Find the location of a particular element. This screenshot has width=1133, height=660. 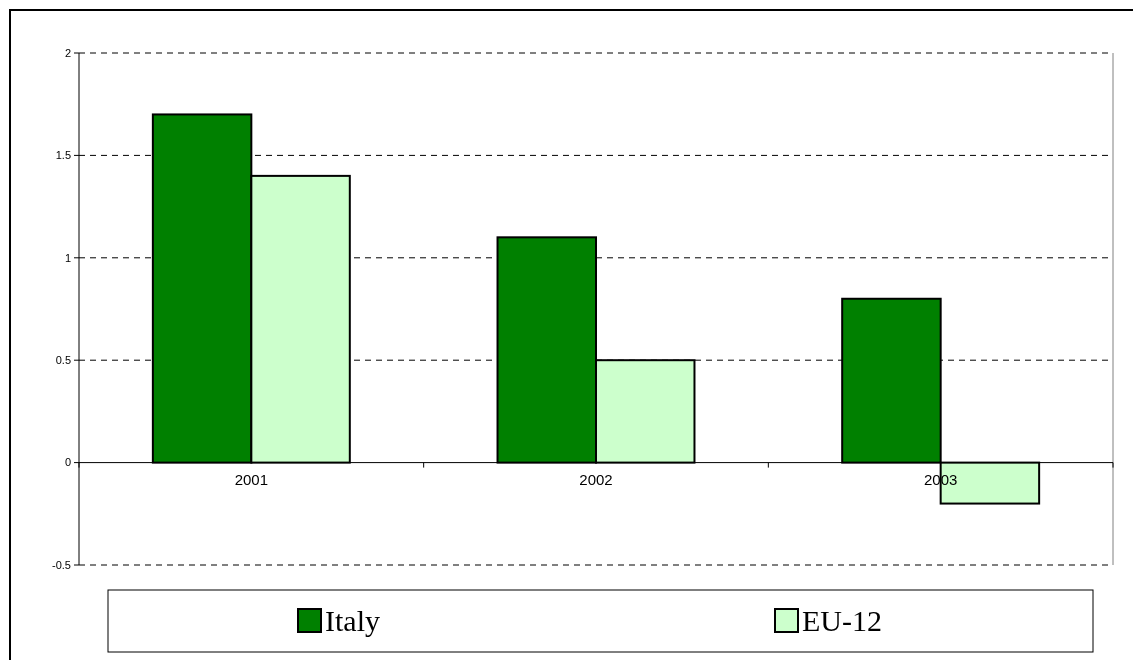

y-tick-label: 0.5 is located at coordinates (63, 360).